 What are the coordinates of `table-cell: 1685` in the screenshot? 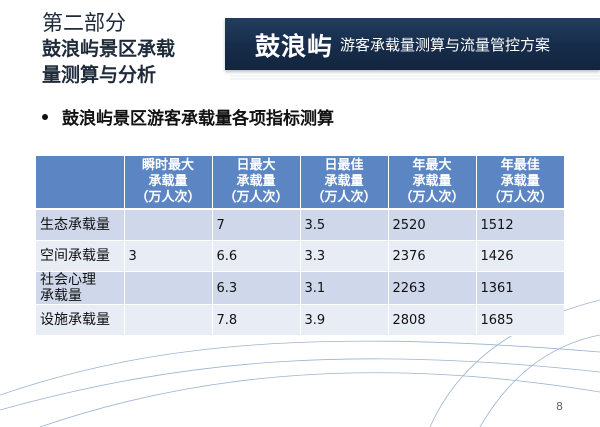 It's located at (520, 320).